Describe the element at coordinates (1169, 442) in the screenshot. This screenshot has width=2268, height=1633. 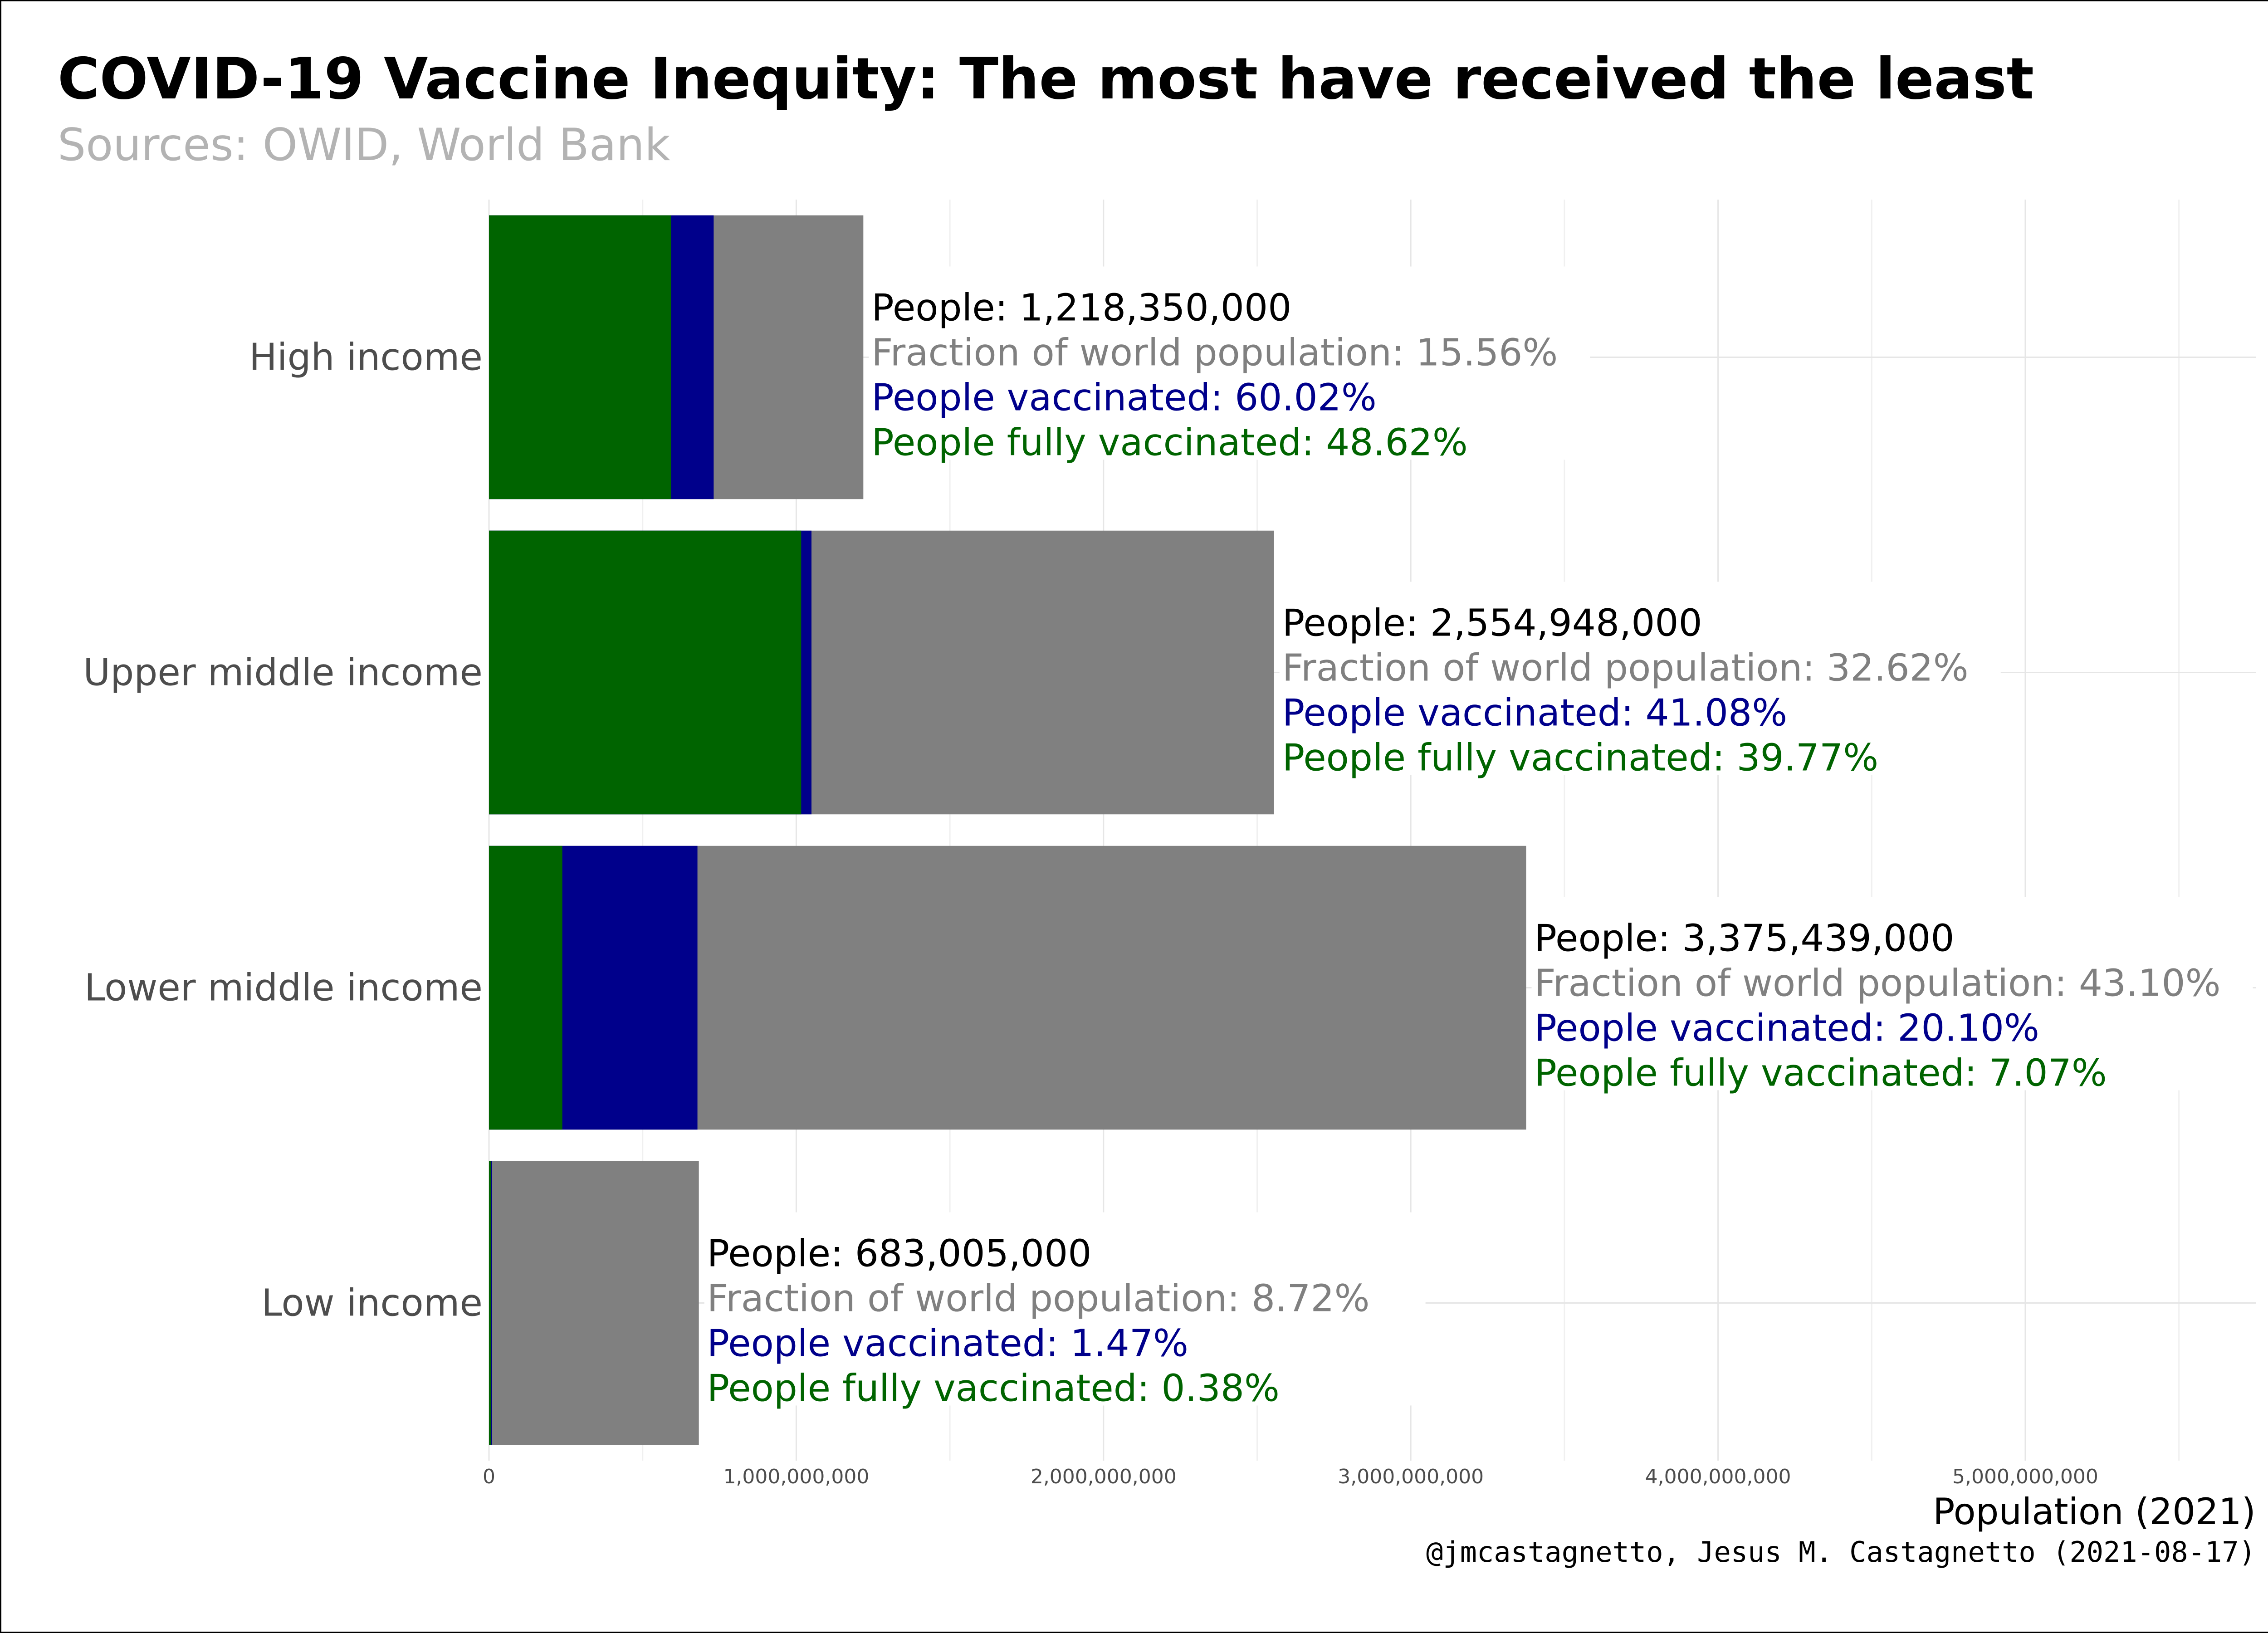
I see `annotation-fully: People fully vaccinated: 48.62%` at that location.